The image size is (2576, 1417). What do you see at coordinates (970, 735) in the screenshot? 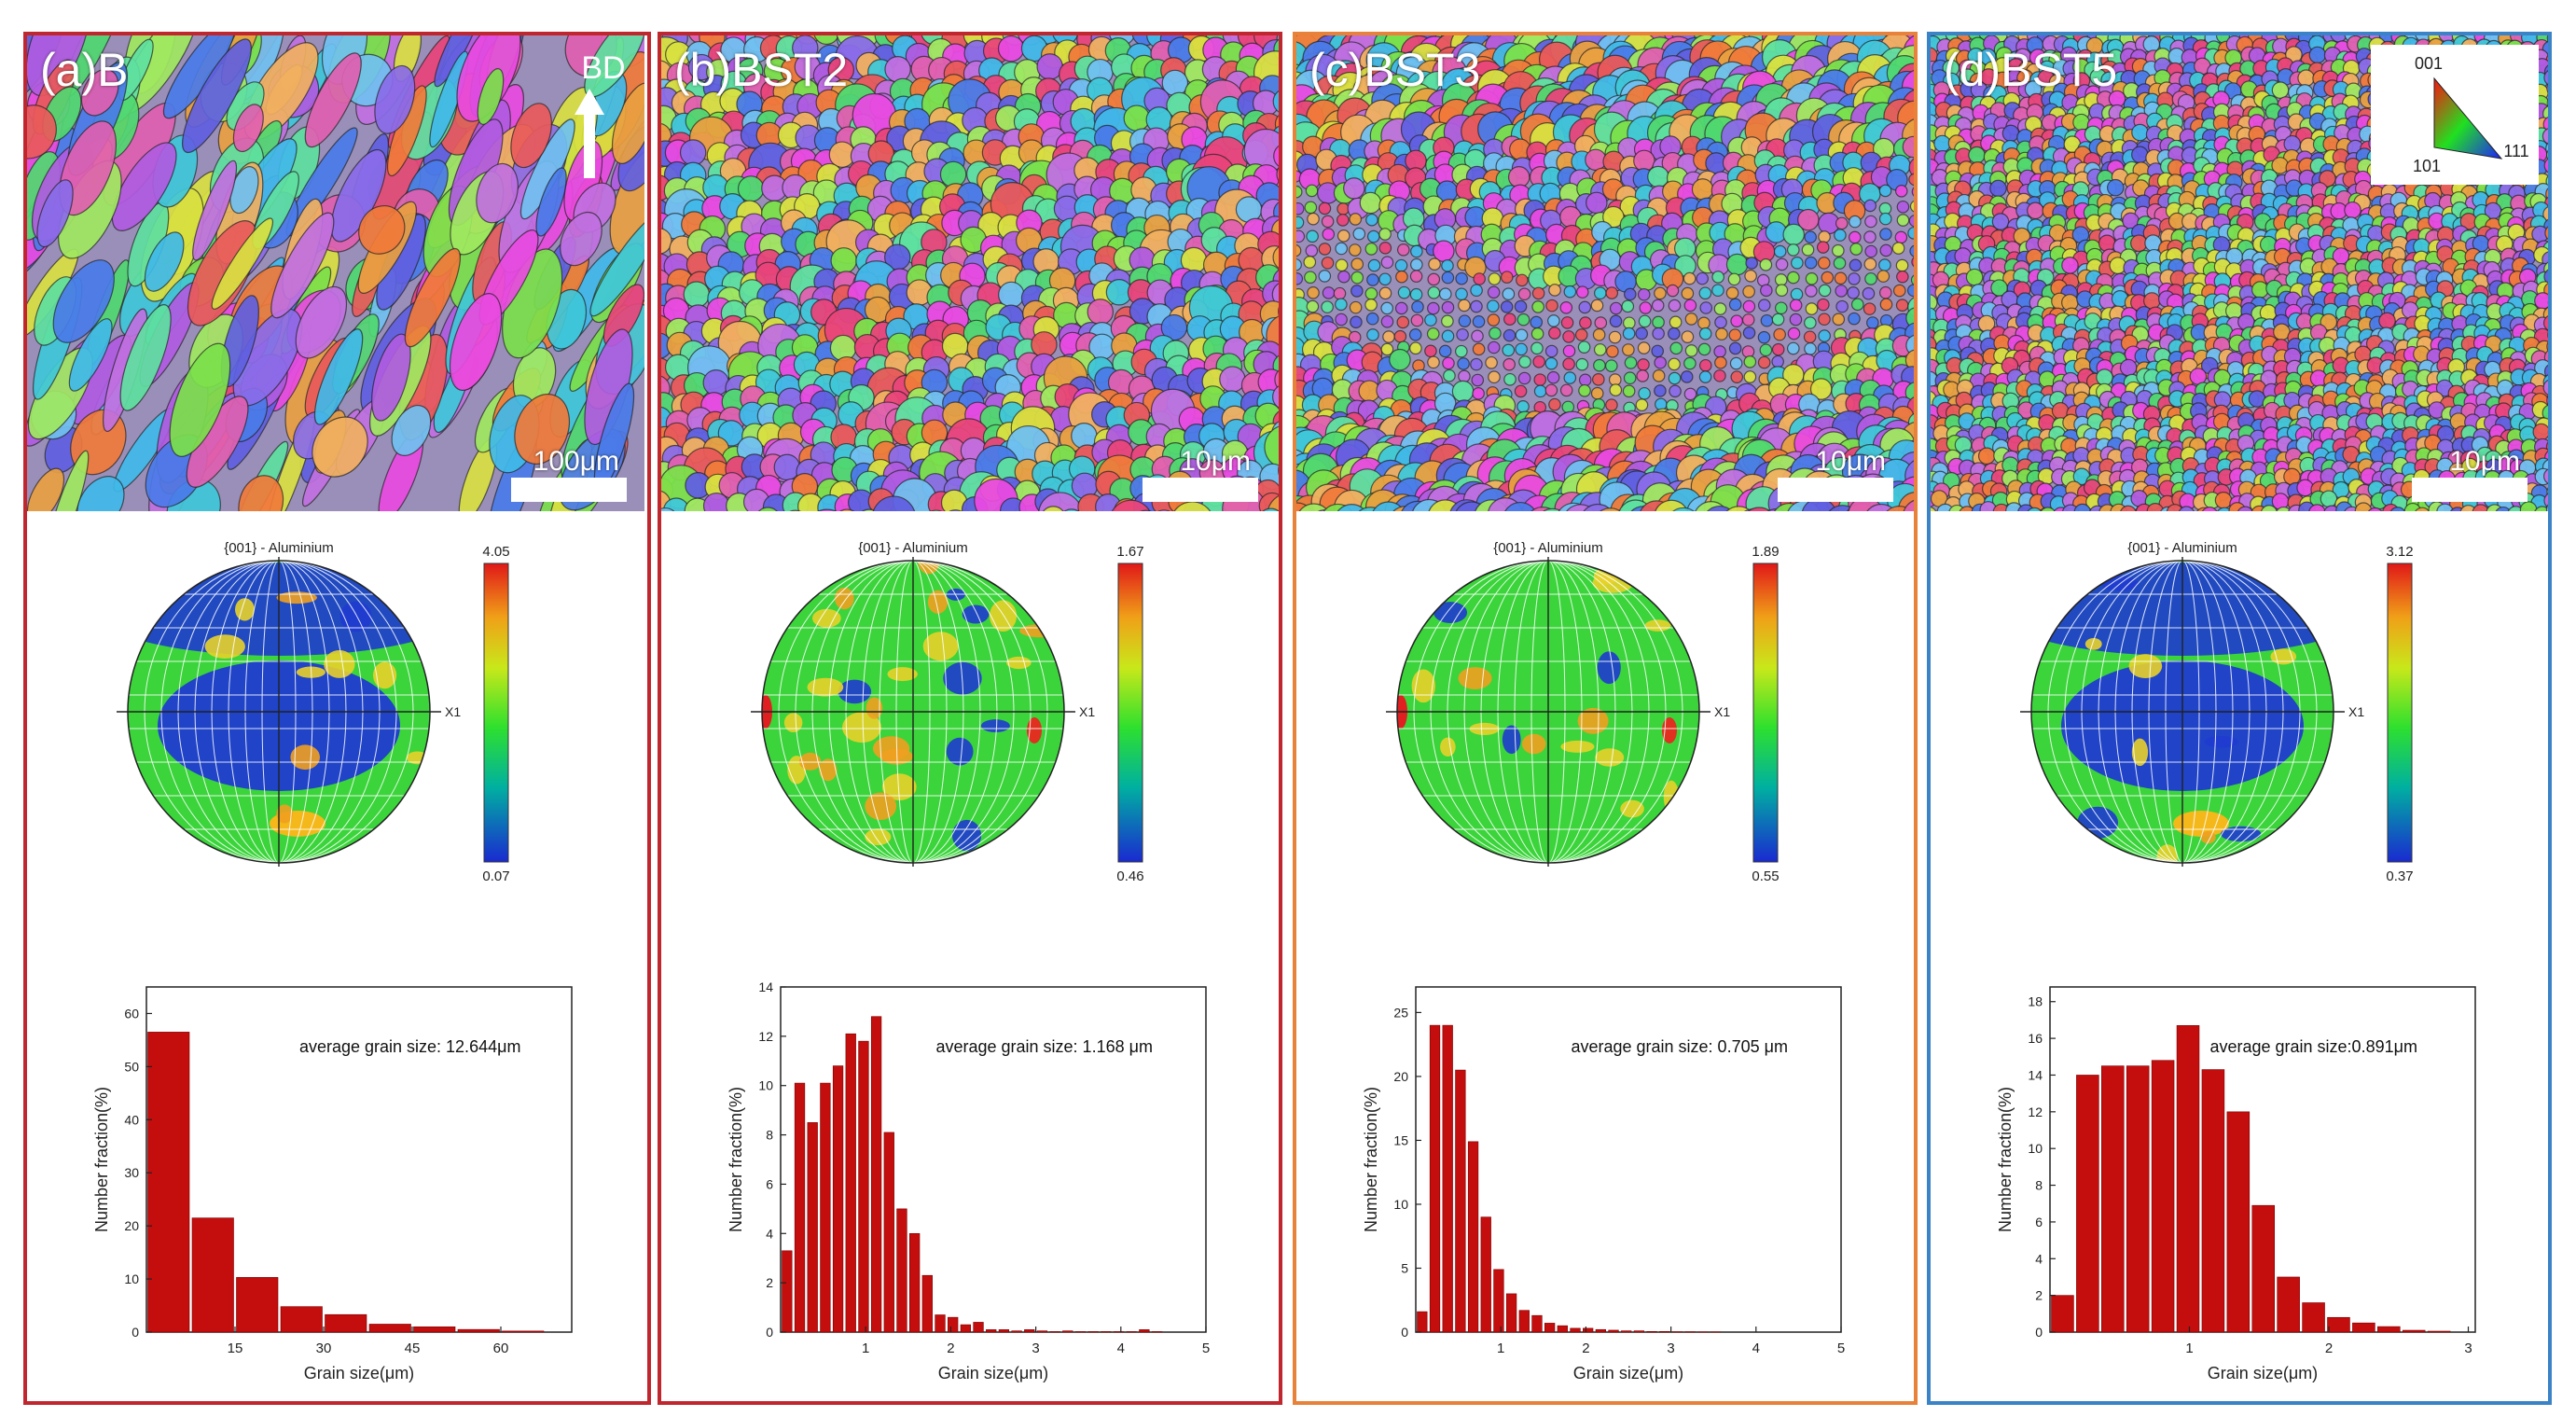
I see `pole-figure-container: {001} - AluminiumY1X11.670.46` at bounding box center [970, 735].